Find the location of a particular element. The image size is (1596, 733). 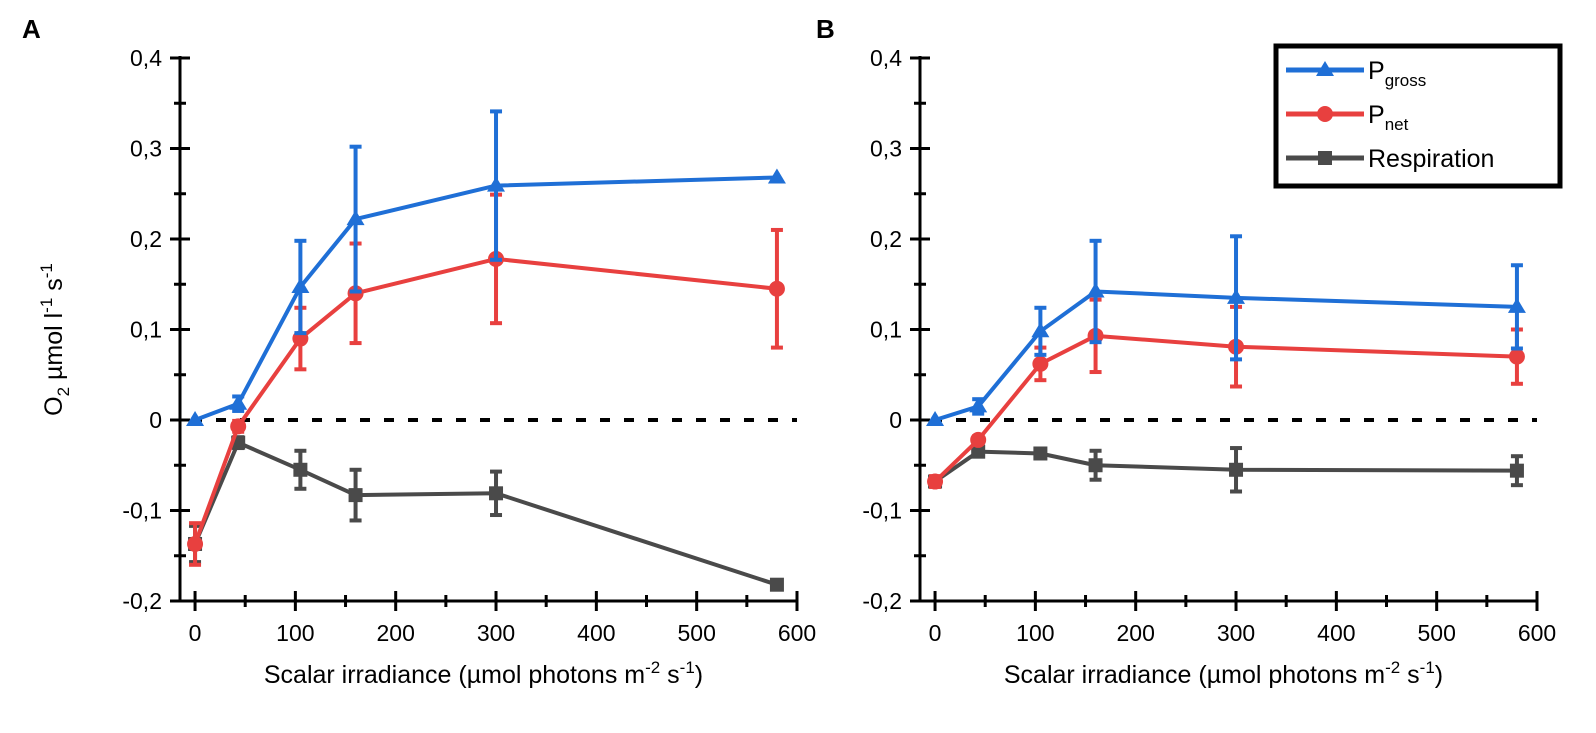

panel-a-label: A is located at coordinates (31, 29).